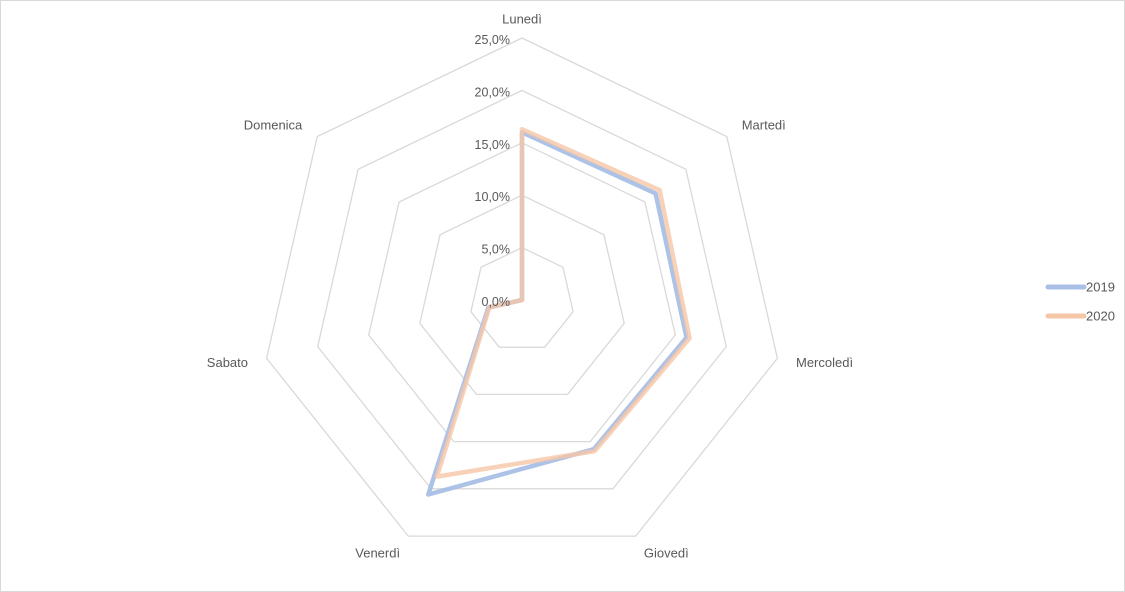 This screenshot has height=592, width=1125. I want to click on category-label: Sabato, so click(227, 362).